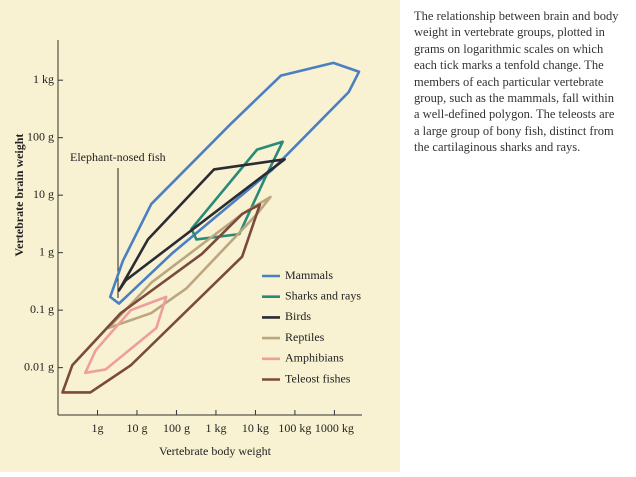 Image resolution: width=636 pixels, height=477 pixels. What do you see at coordinates (334, 428) in the screenshot?
I see `x-tick-label: 1000 kg` at bounding box center [334, 428].